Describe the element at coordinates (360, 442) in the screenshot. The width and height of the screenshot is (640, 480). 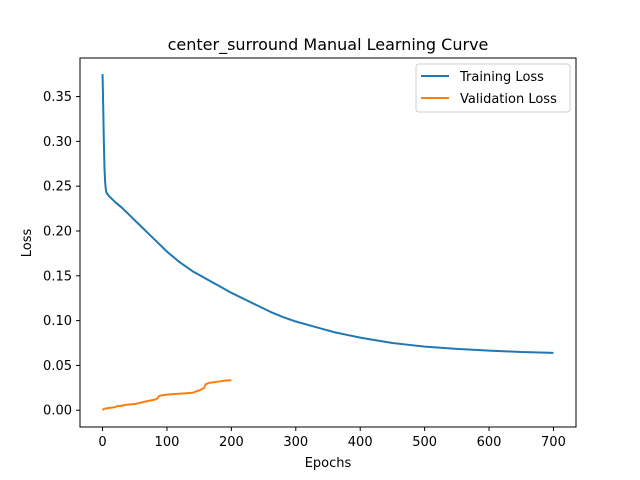
I see `x-tick-label: 400` at that location.